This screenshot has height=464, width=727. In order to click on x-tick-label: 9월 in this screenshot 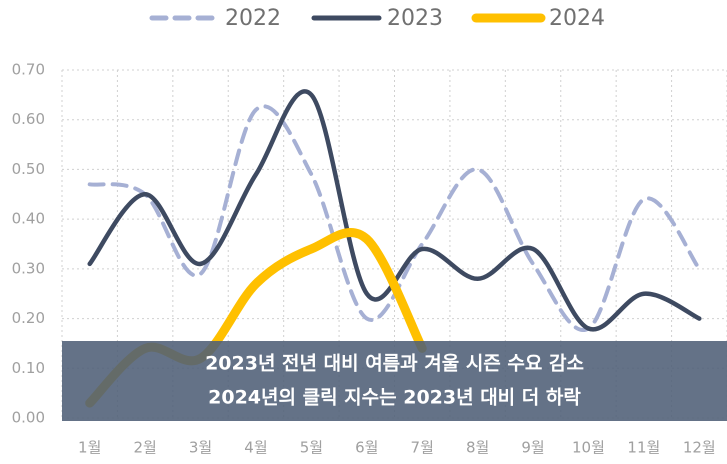, I will do `click(532, 448)`.